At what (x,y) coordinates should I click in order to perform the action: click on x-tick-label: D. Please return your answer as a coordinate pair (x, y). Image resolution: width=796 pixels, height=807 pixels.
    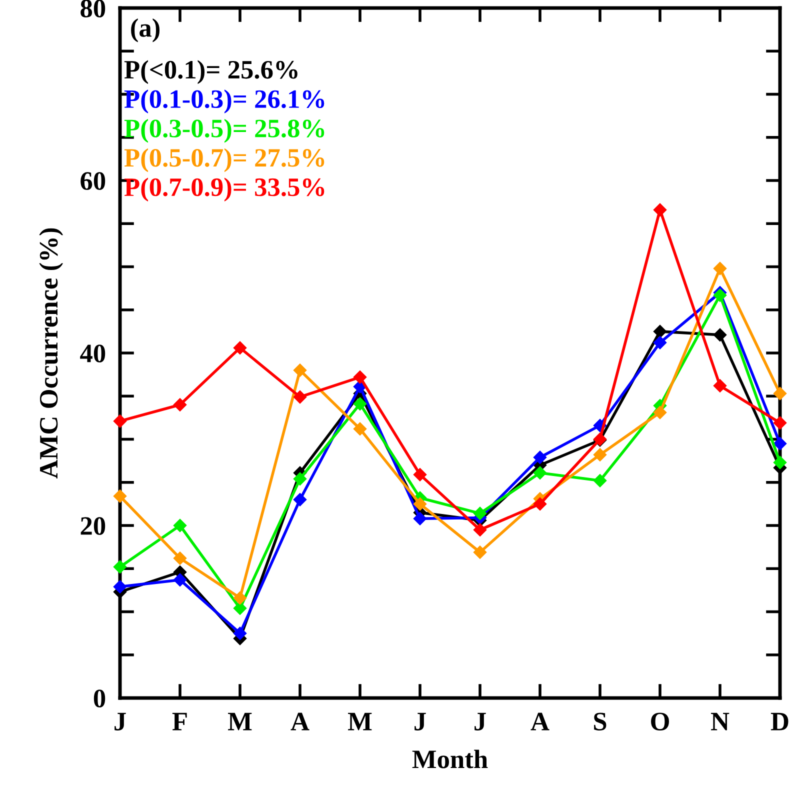
    Looking at the image, I should click on (779, 721).